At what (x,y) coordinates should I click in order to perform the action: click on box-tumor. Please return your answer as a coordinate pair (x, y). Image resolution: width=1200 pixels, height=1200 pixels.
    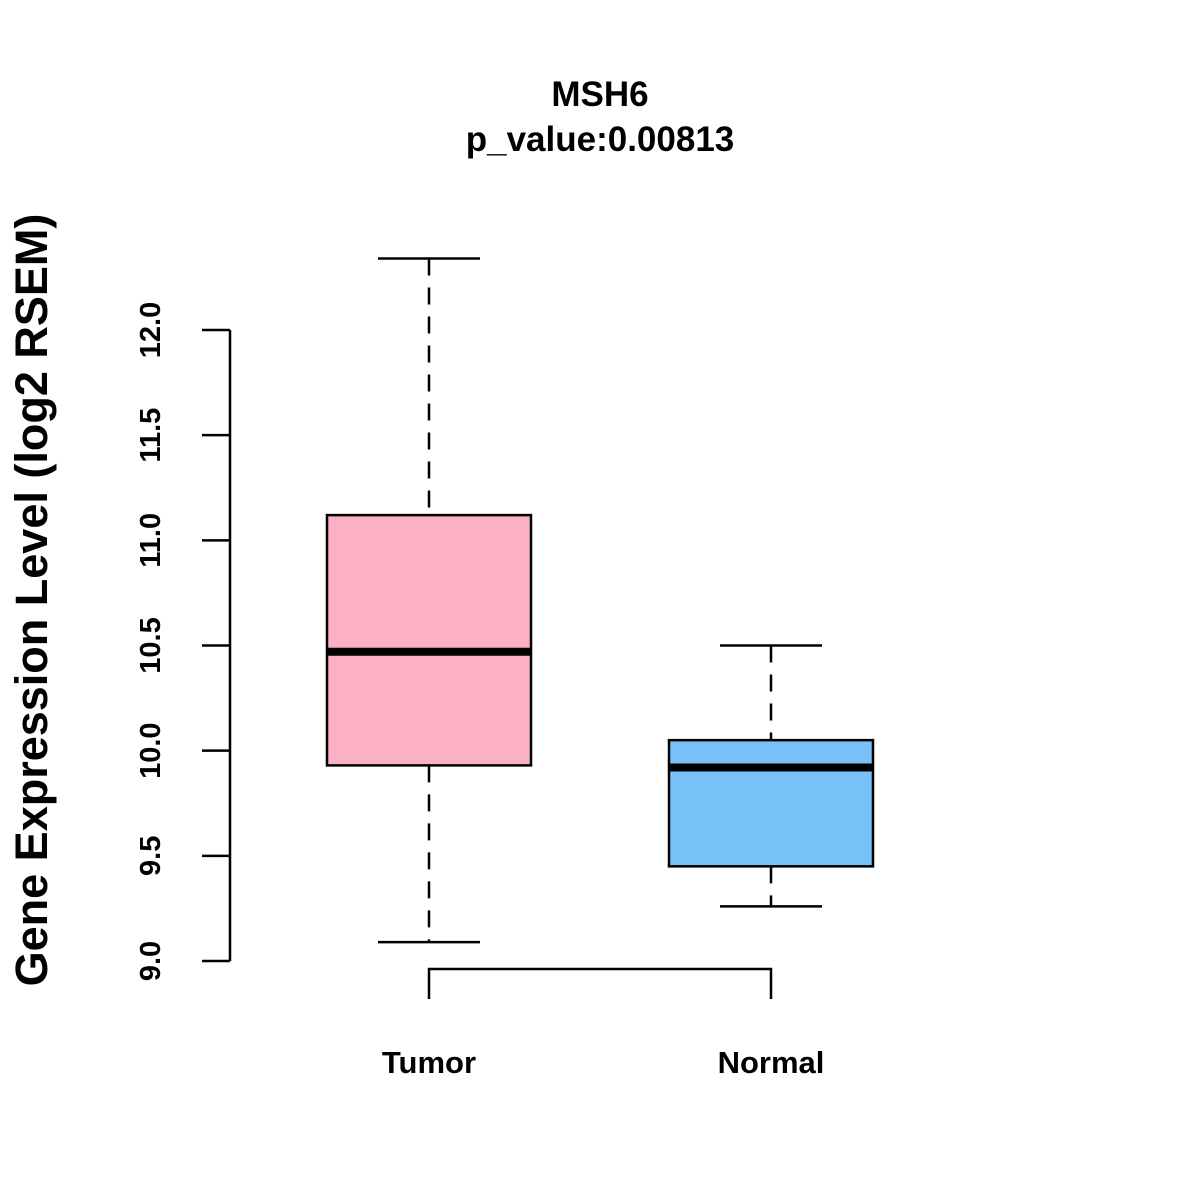
    Looking at the image, I should click on (429, 600).